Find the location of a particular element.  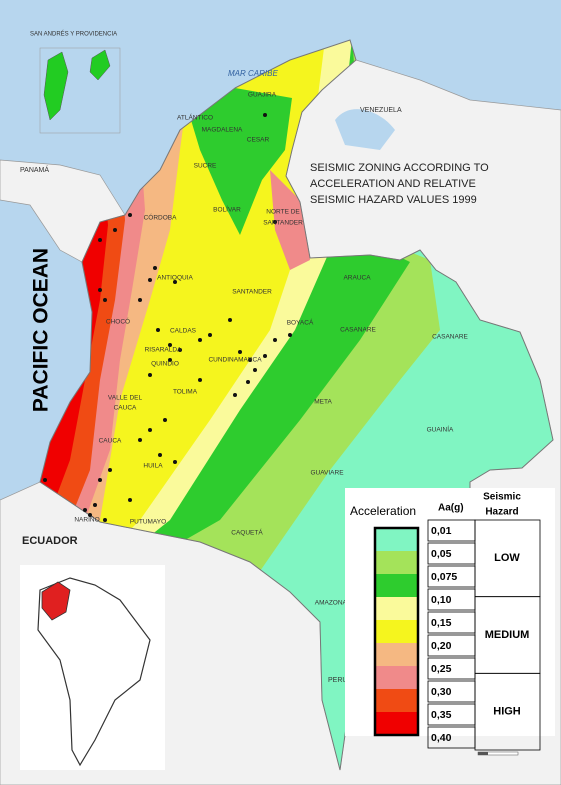

islands-shape is located at coordinates (77, 85).